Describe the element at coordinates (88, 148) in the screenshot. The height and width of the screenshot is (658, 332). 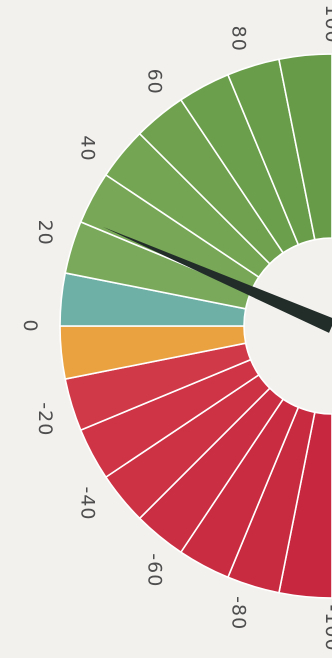
I see `tick-label: 40` at that location.